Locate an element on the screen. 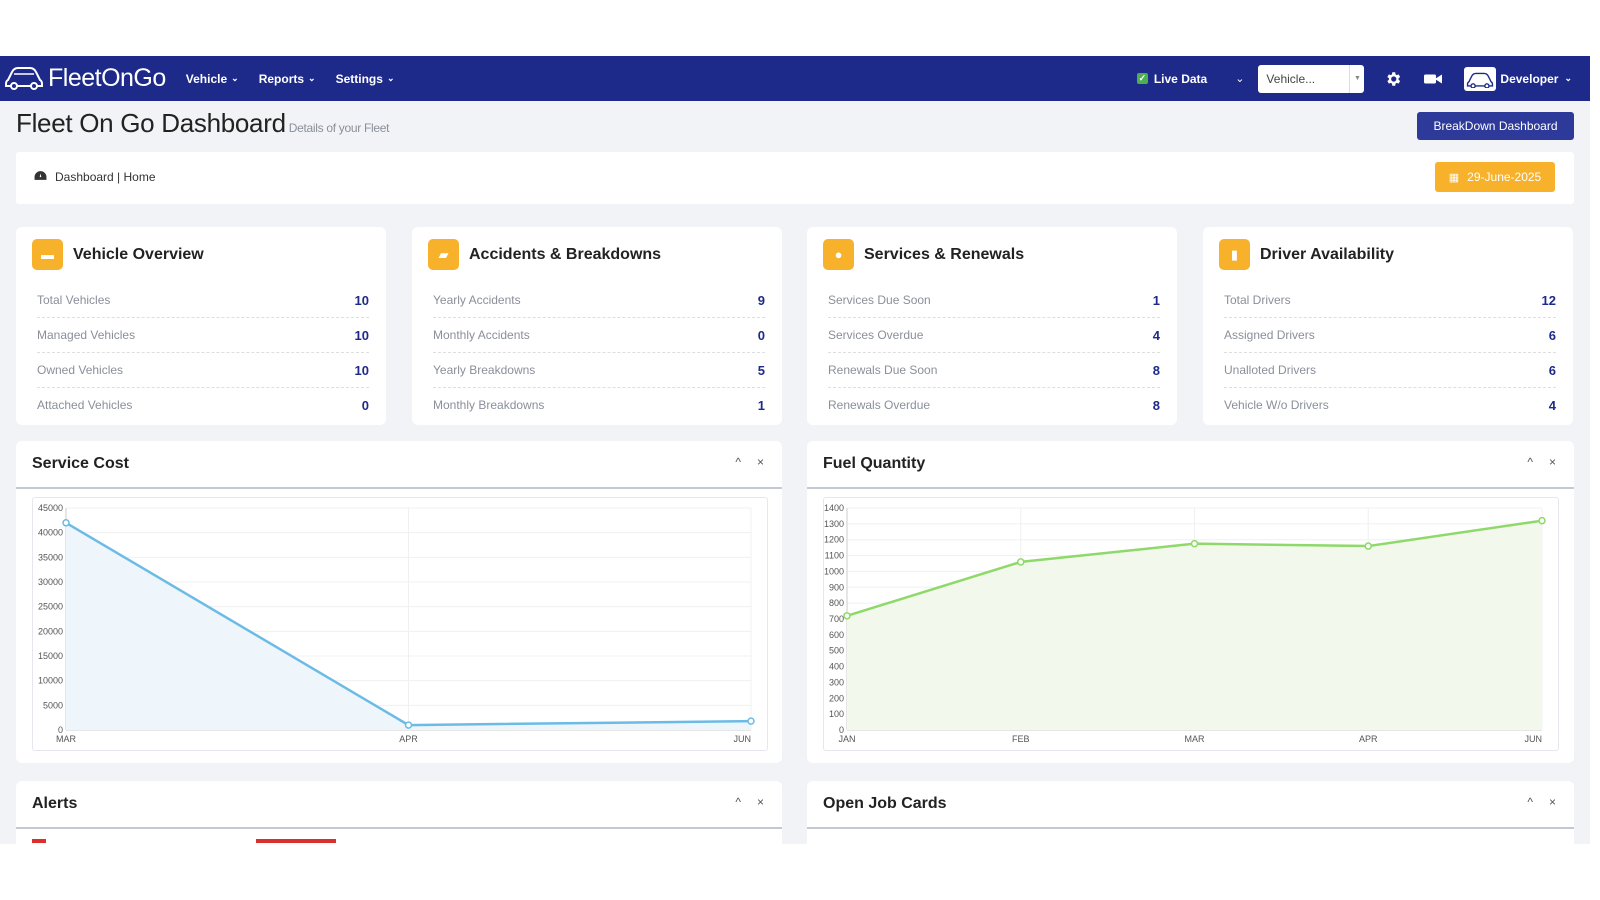 The width and height of the screenshot is (1600, 900). menu-reports-label: Reports is located at coordinates (281, 78).